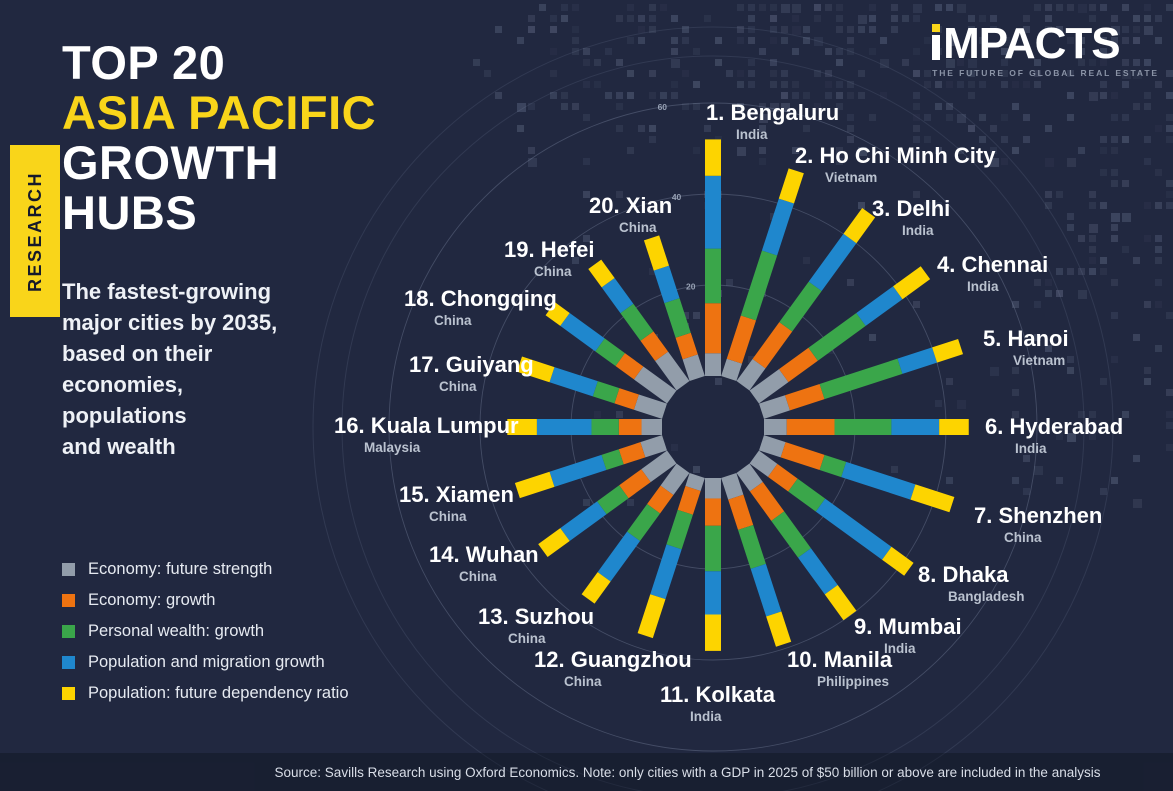 Image resolution: width=1173 pixels, height=791 pixels. I want to click on legend-label-population_migration_growth: Population and migration growth, so click(206, 662).